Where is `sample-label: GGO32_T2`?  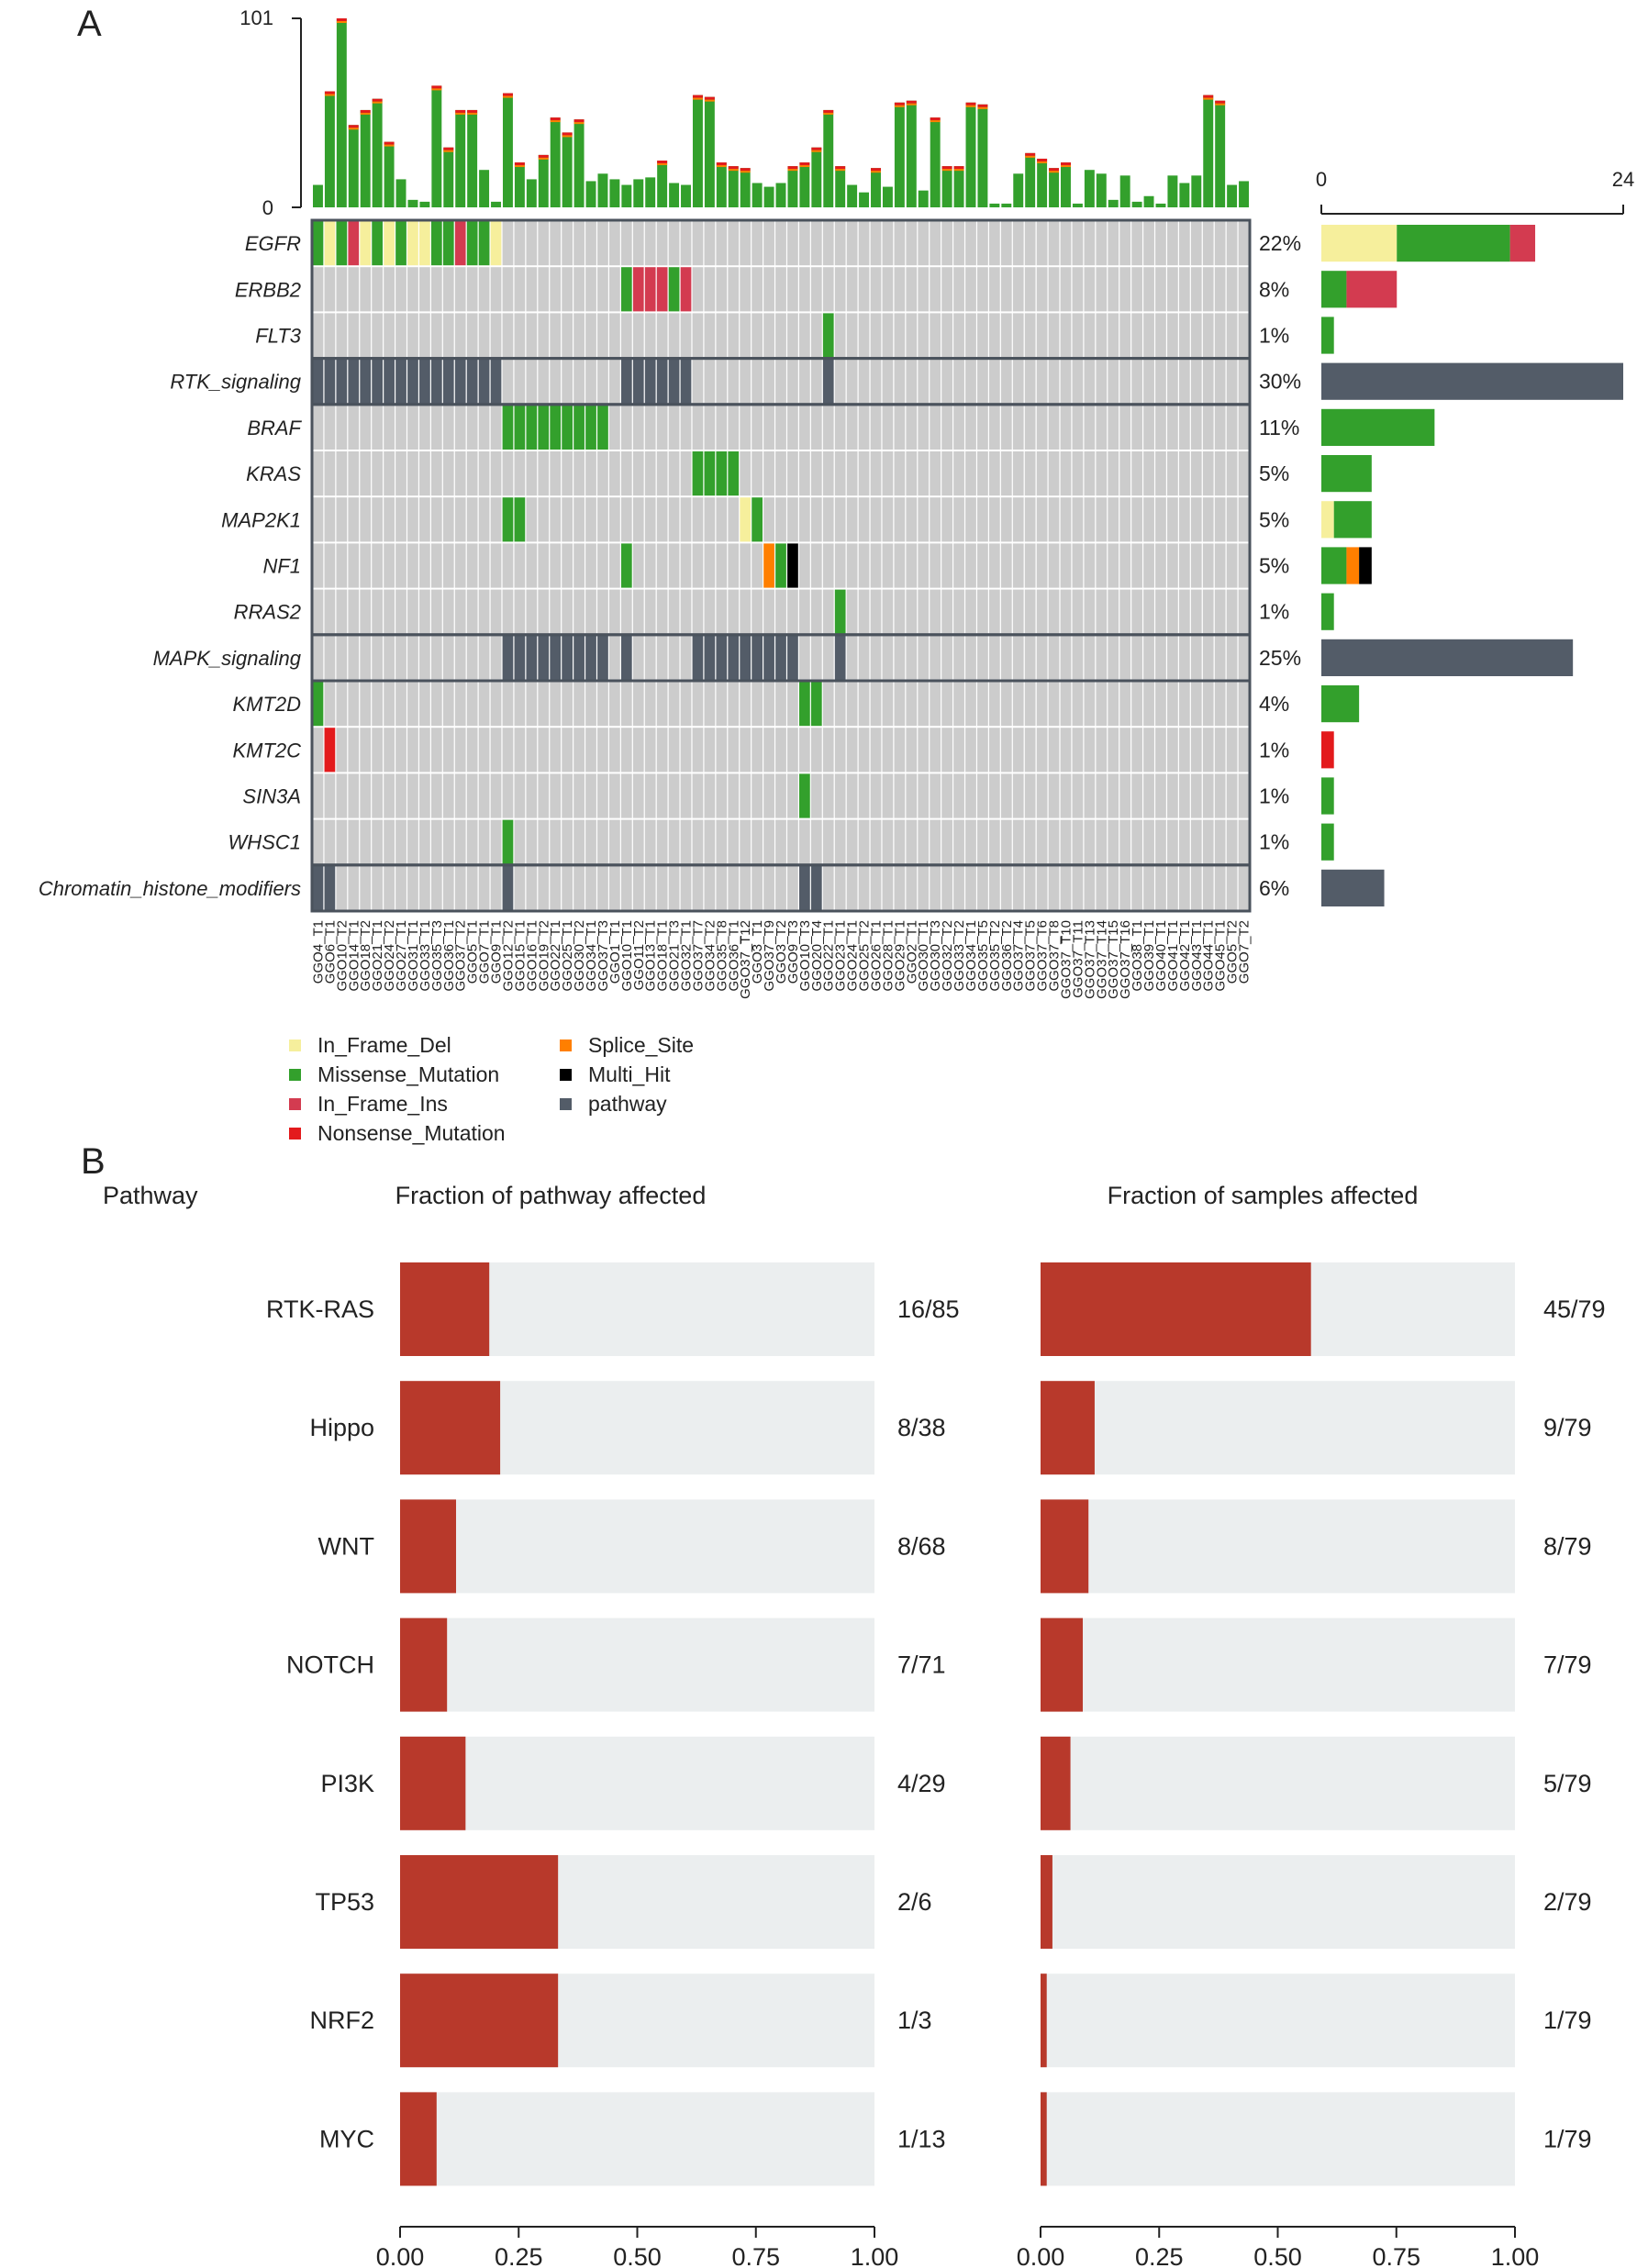
sample-label: GGO32_T2 is located at coordinates (948, 956).